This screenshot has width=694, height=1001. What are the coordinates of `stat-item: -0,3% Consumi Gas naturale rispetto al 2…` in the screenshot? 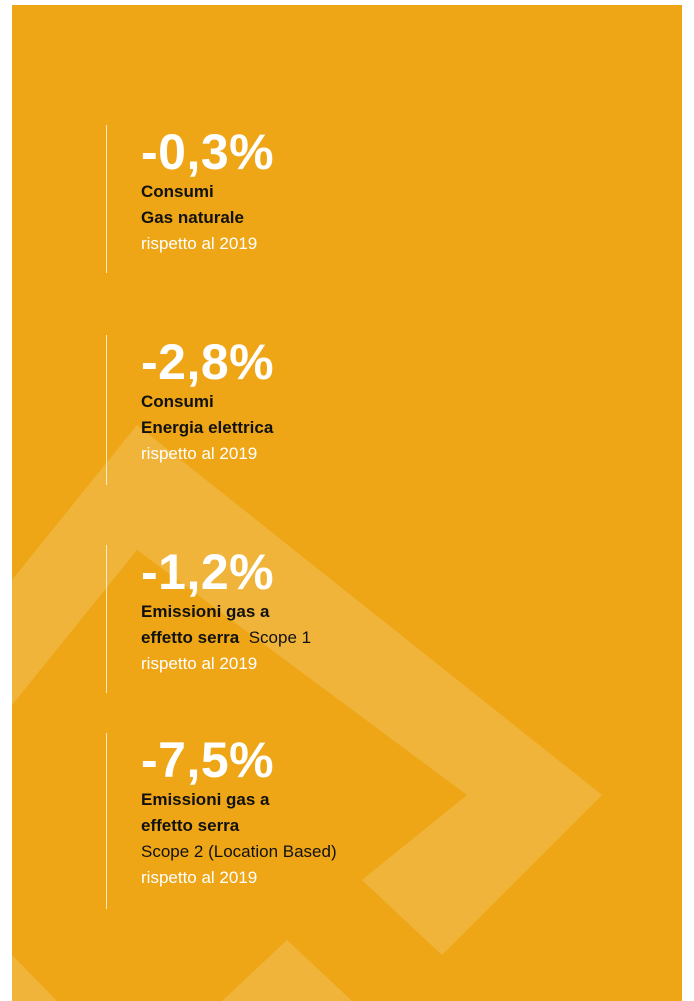 It's located at (190, 199).